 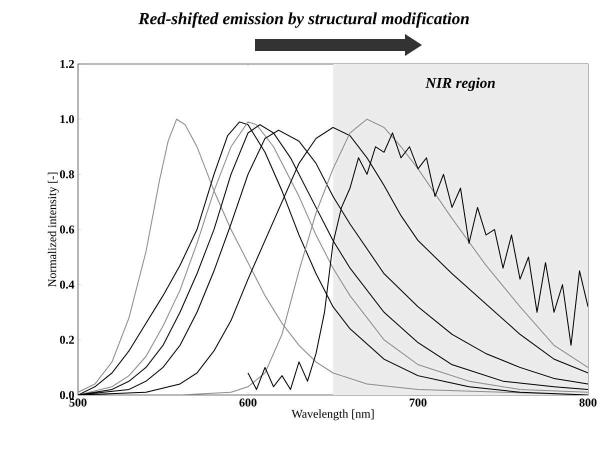 I want to click on y-tick-label: 1.0, so click(x=67, y=119).